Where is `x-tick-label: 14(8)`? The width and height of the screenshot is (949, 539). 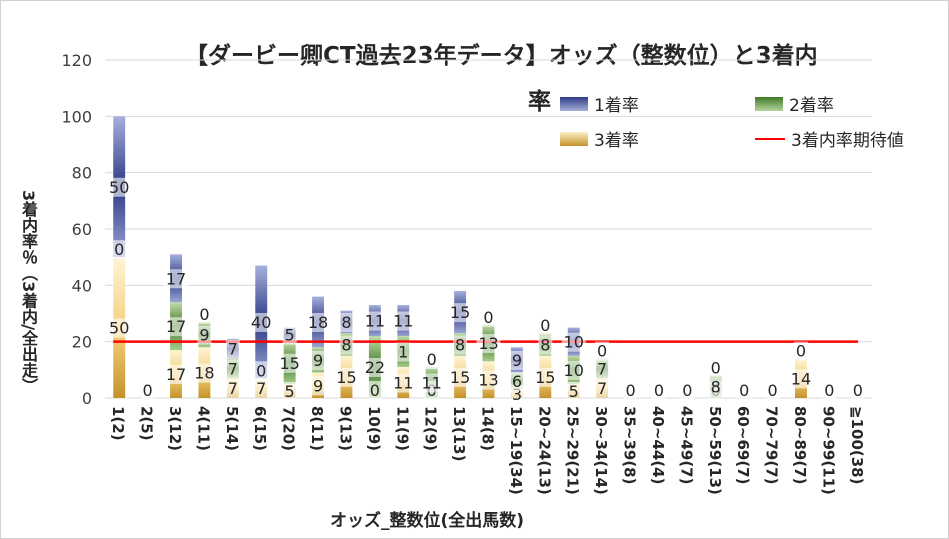
x-tick-label: 14(8) is located at coordinates (488, 428).